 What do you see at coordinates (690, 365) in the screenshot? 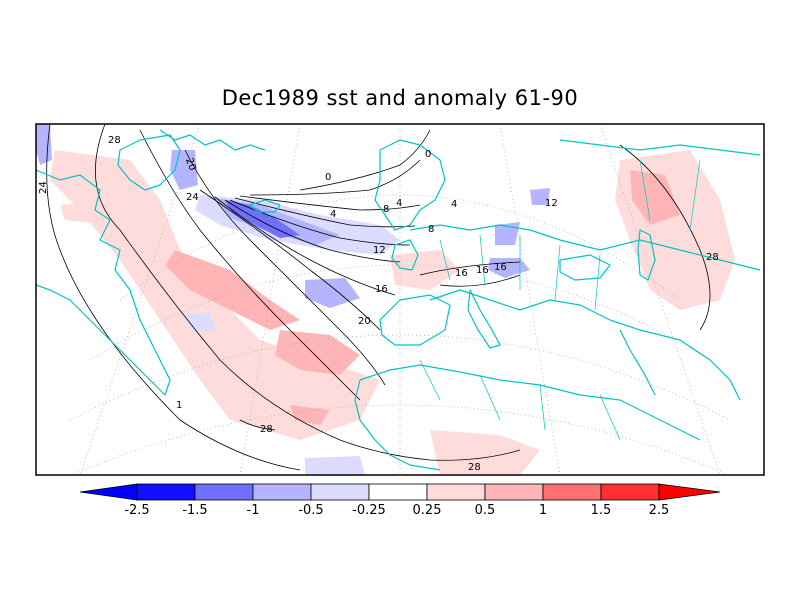
I see `coastline-arabia` at bounding box center [690, 365].